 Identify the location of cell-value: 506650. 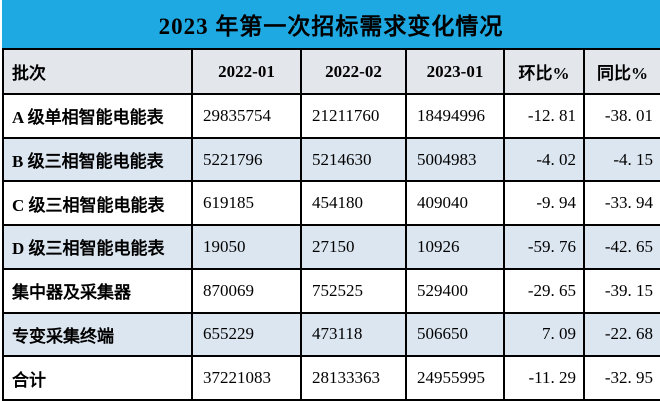
(456, 335).